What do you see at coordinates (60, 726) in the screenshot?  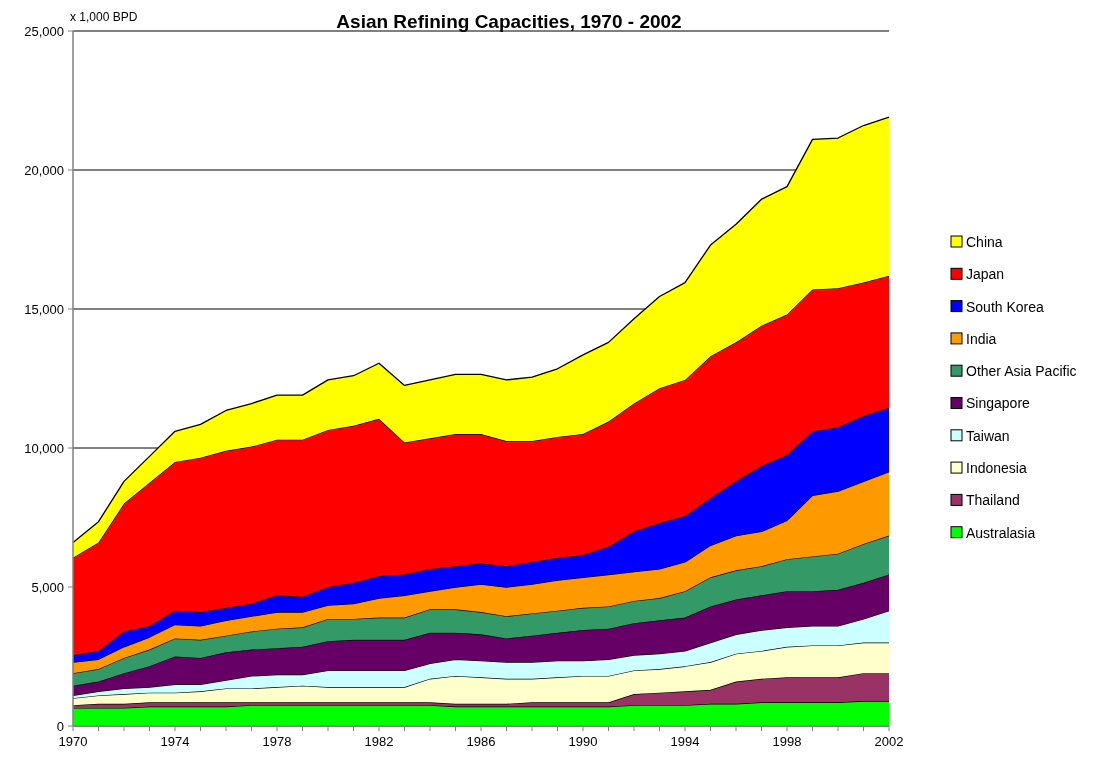 I see `y-tick-label: 0` at bounding box center [60, 726].